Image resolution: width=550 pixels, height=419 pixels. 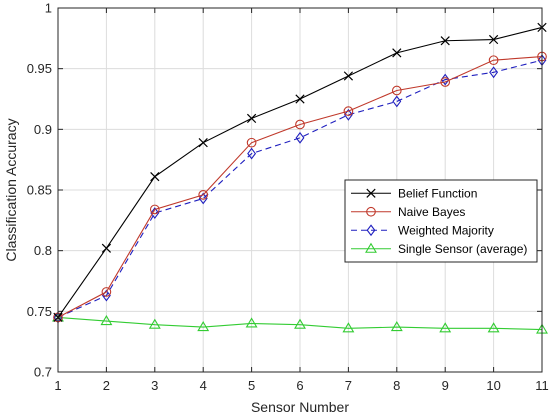 What do you see at coordinates (431, 212) in the screenshot?
I see `legend-label: Naive Bayes` at bounding box center [431, 212].